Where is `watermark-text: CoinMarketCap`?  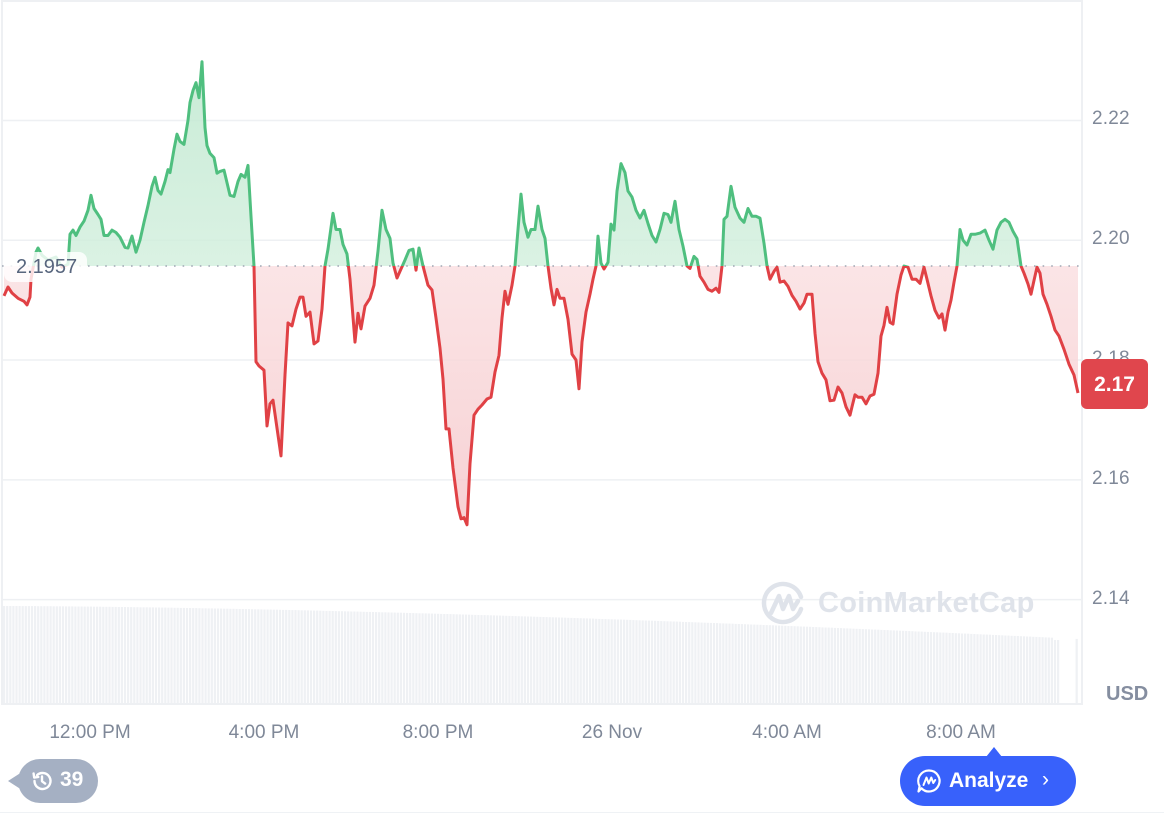 watermark-text: CoinMarketCap is located at coordinates (926, 602).